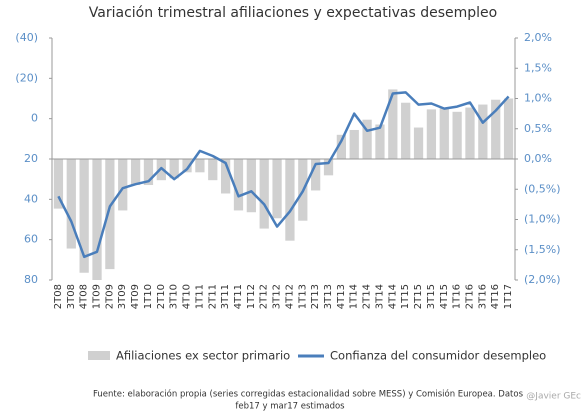 Image resolution: width=586 pixels, height=414 pixels. What do you see at coordinates (161, 296) in the screenshot?
I see `x-tick-label: 2T10` at bounding box center [161, 296].